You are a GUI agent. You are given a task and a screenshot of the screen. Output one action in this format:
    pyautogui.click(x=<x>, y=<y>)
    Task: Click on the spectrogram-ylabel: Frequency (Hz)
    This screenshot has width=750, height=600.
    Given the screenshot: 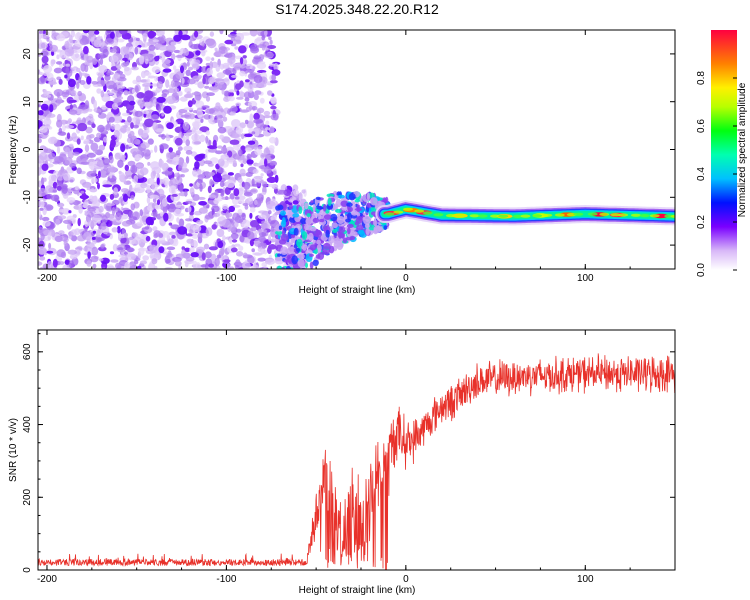 What is the action you would take?
    pyautogui.click(x=13, y=150)
    